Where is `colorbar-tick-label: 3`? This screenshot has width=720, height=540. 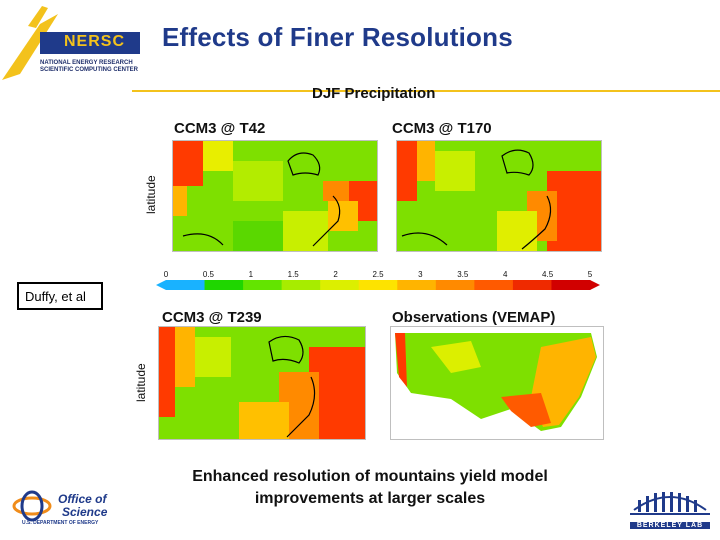
colorbar-tick-label: 3 is located at coordinates (420, 274).